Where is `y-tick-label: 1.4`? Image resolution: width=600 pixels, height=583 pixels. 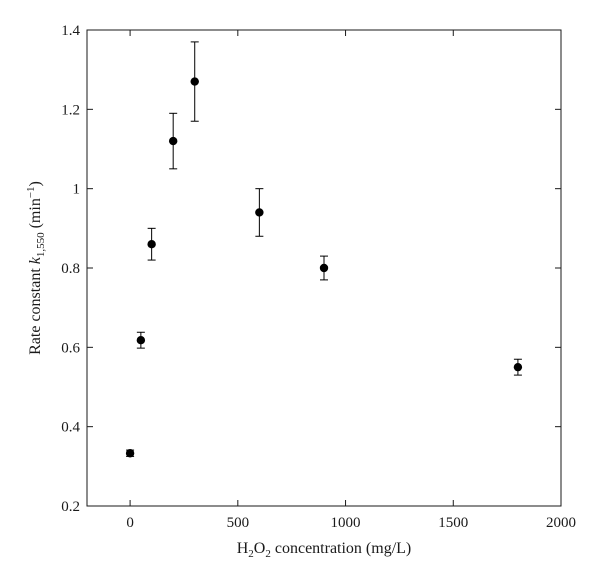
y-tick-label: 1.4 is located at coordinates (70, 31).